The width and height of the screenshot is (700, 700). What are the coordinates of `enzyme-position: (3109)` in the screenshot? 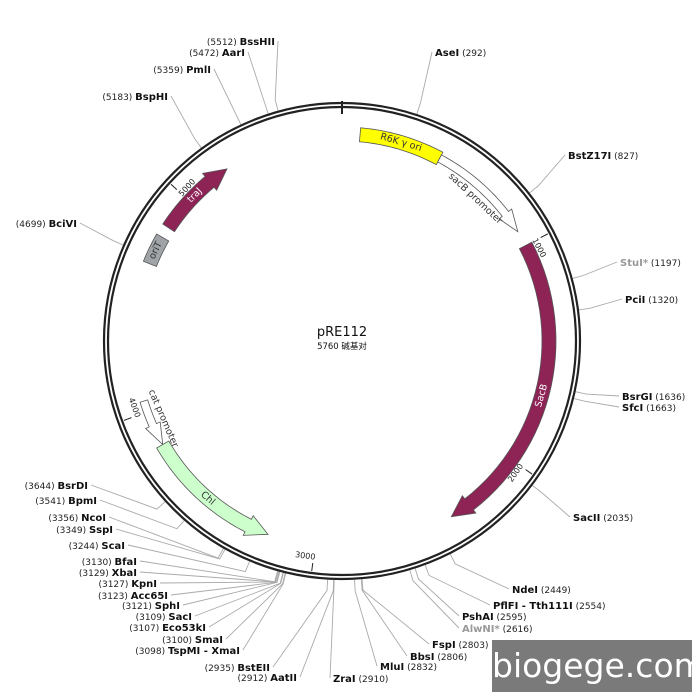 It's located at (152, 618).